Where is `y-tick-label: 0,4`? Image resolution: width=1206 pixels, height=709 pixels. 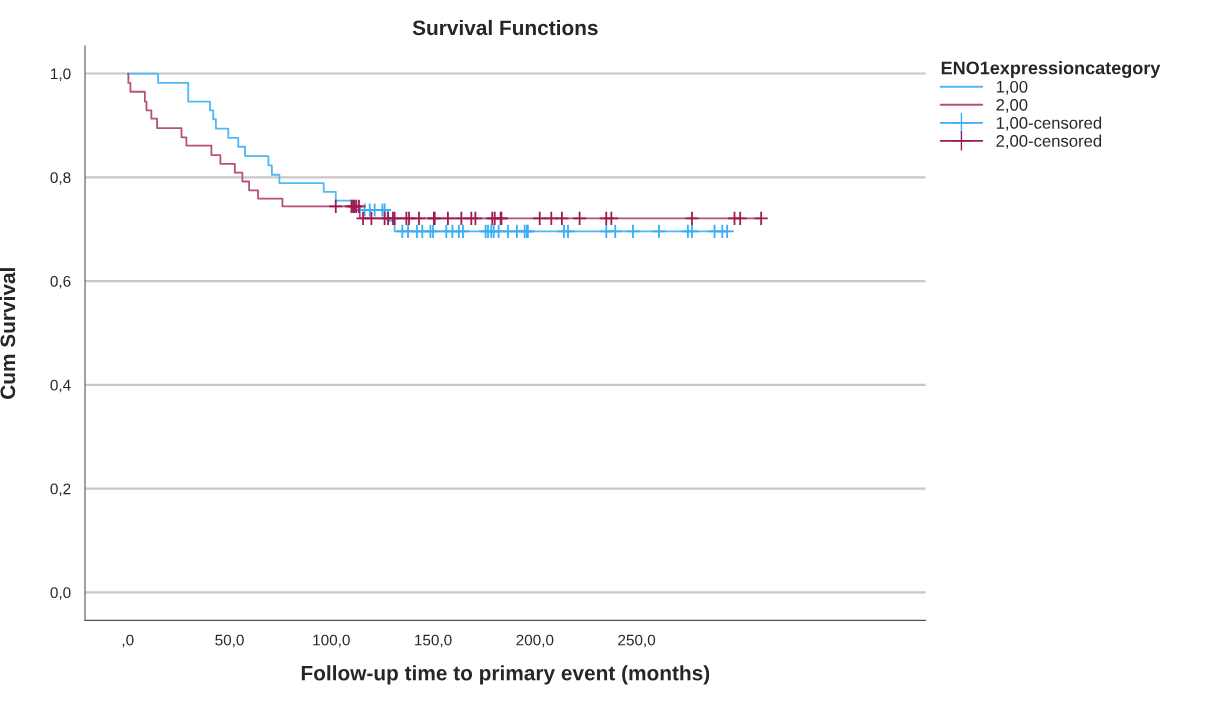 y-tick-label: 0,4 is located at coordinates (60, 386).